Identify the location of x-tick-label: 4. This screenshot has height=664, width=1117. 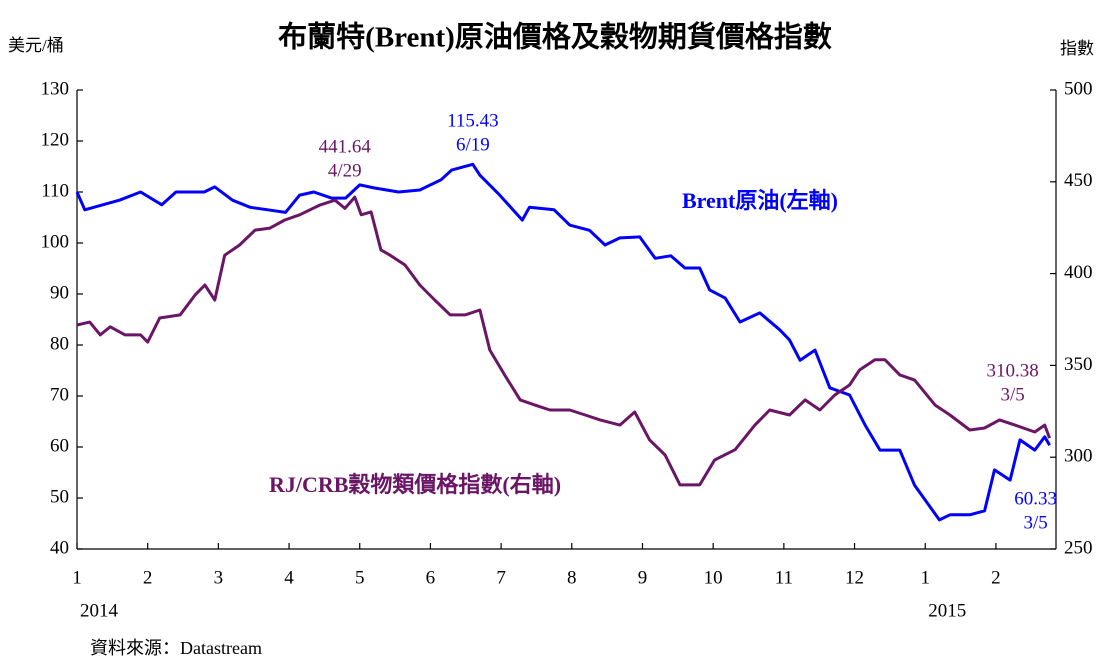
(289, 577).